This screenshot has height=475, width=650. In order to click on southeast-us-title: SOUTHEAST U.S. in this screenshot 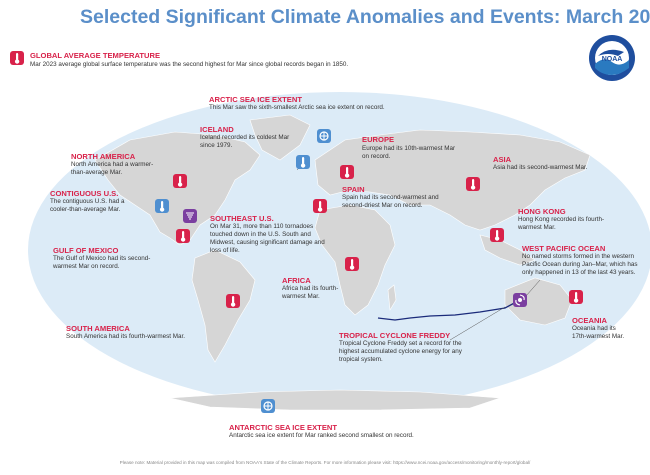, I will do `click(242, 218)`.